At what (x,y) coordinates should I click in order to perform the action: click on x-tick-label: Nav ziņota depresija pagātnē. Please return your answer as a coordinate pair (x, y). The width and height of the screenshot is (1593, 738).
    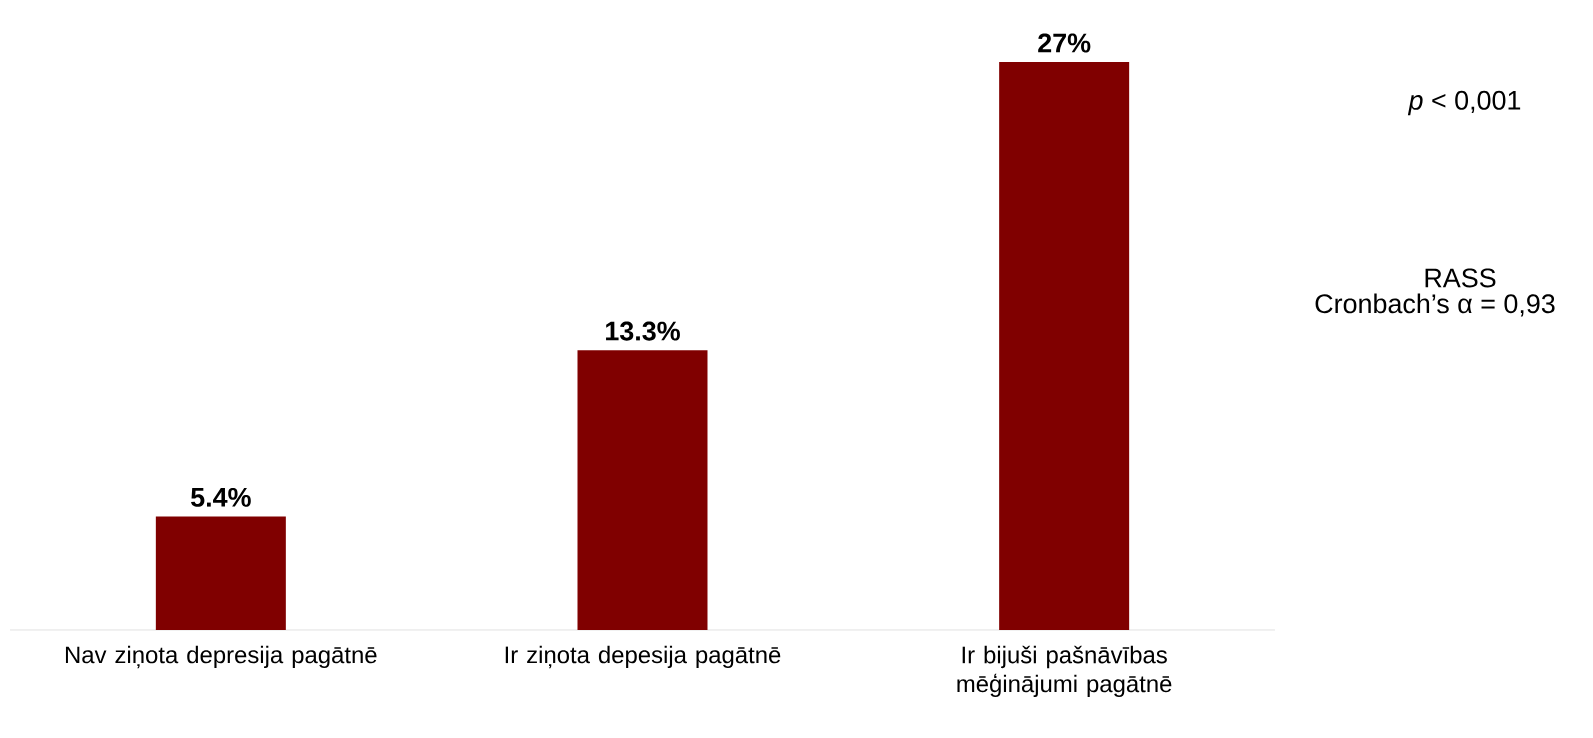
    Looking at the image, I should click on (221, 657).